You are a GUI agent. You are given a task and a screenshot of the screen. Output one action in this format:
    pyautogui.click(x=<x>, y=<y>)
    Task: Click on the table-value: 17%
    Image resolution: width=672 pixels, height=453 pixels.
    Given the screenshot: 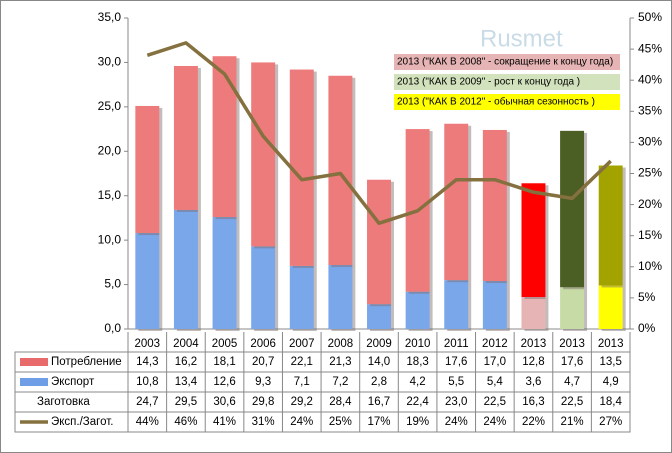 What is the action you would take?
    pyautogui.click(x=378, y=422)
    